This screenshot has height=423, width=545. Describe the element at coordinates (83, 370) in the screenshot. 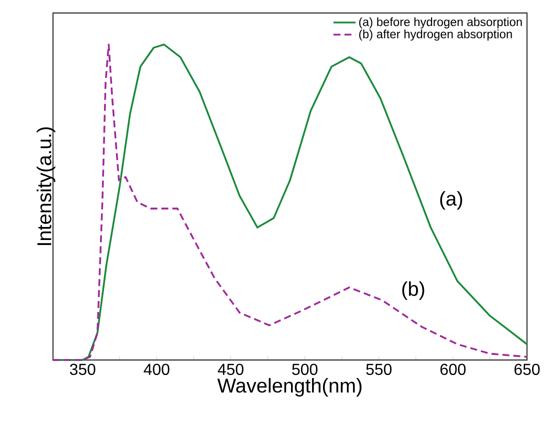

I see `x-tick-label: 350` at that location.